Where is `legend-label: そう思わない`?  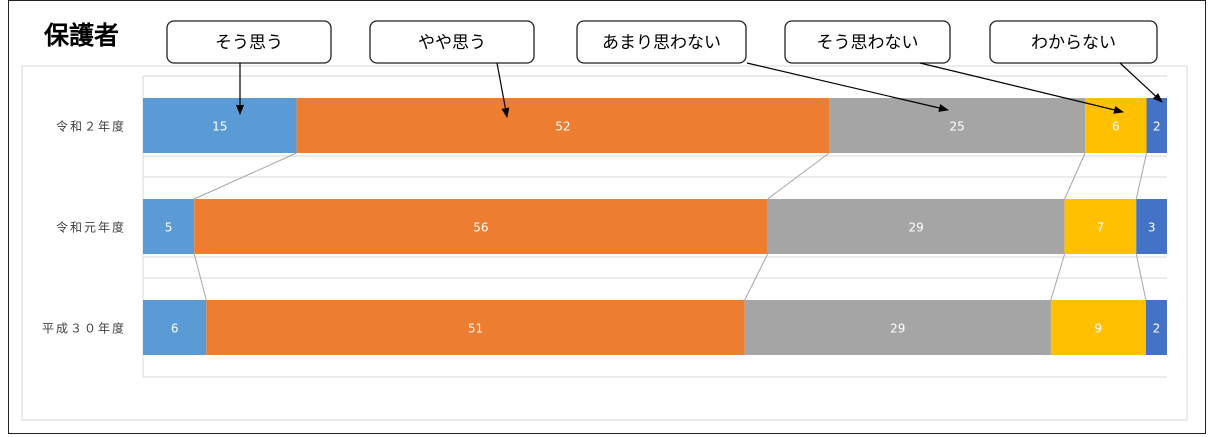 legend-label: そう思わない is located at coordinates (868, 43).